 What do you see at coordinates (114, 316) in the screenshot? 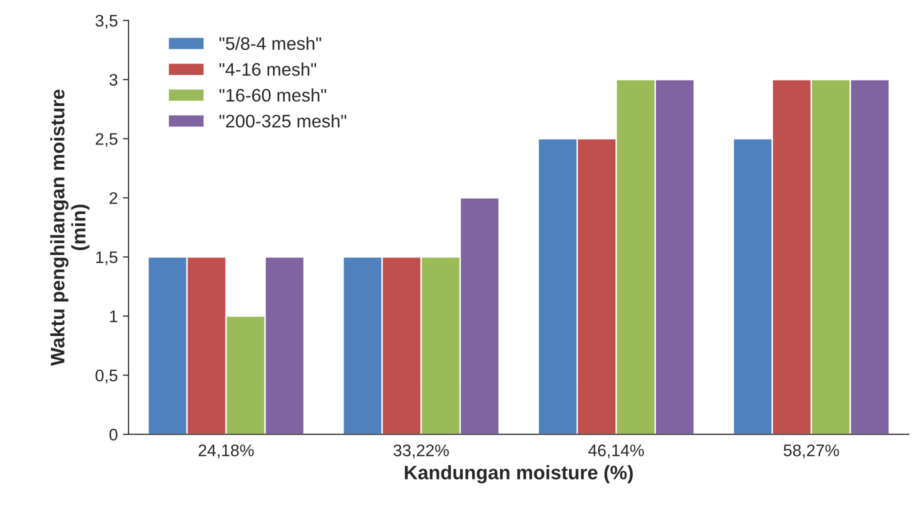
I see `y-tick-label: 1` at bounding box center [114, 316].